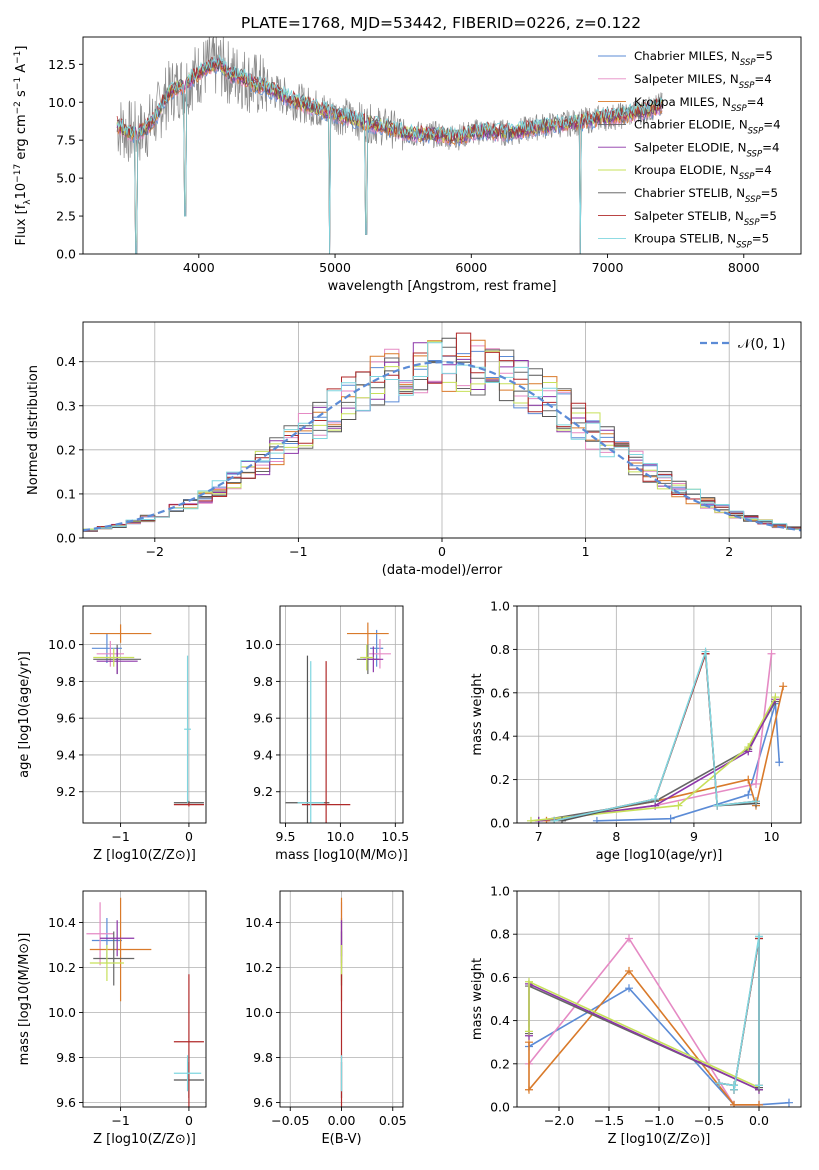 This screenshot has width=819, height=1170. Describe the element at coordinates (689, 193) in the screenshot. I see `spectrum-legend-text-6: Chabrier STELIB, N` at that location.